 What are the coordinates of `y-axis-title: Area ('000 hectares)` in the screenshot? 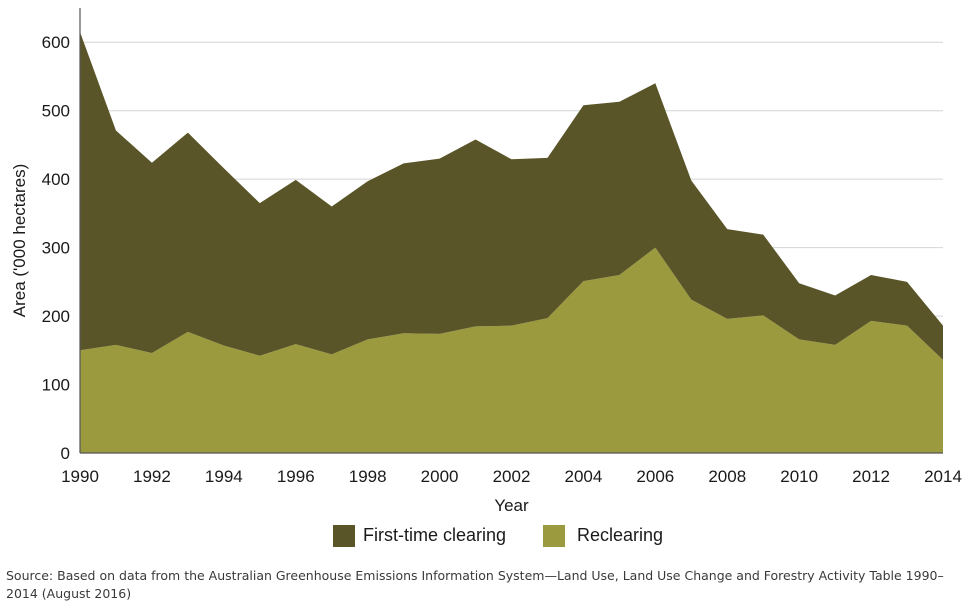 It's located at (19, 241).